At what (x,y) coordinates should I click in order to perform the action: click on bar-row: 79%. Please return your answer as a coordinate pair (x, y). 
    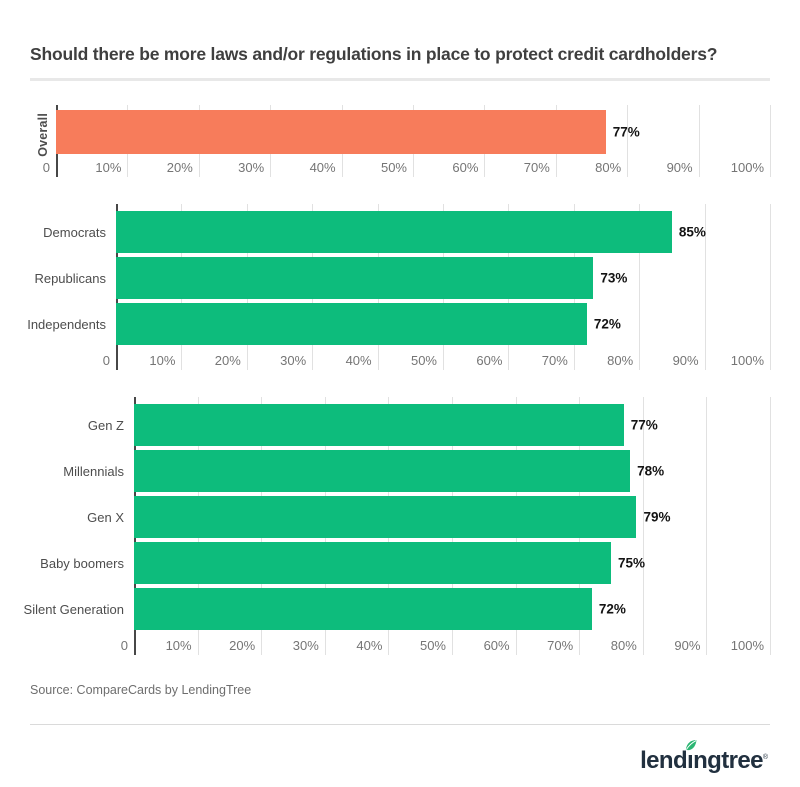
    Looking at the image, I should click on (452, 517).